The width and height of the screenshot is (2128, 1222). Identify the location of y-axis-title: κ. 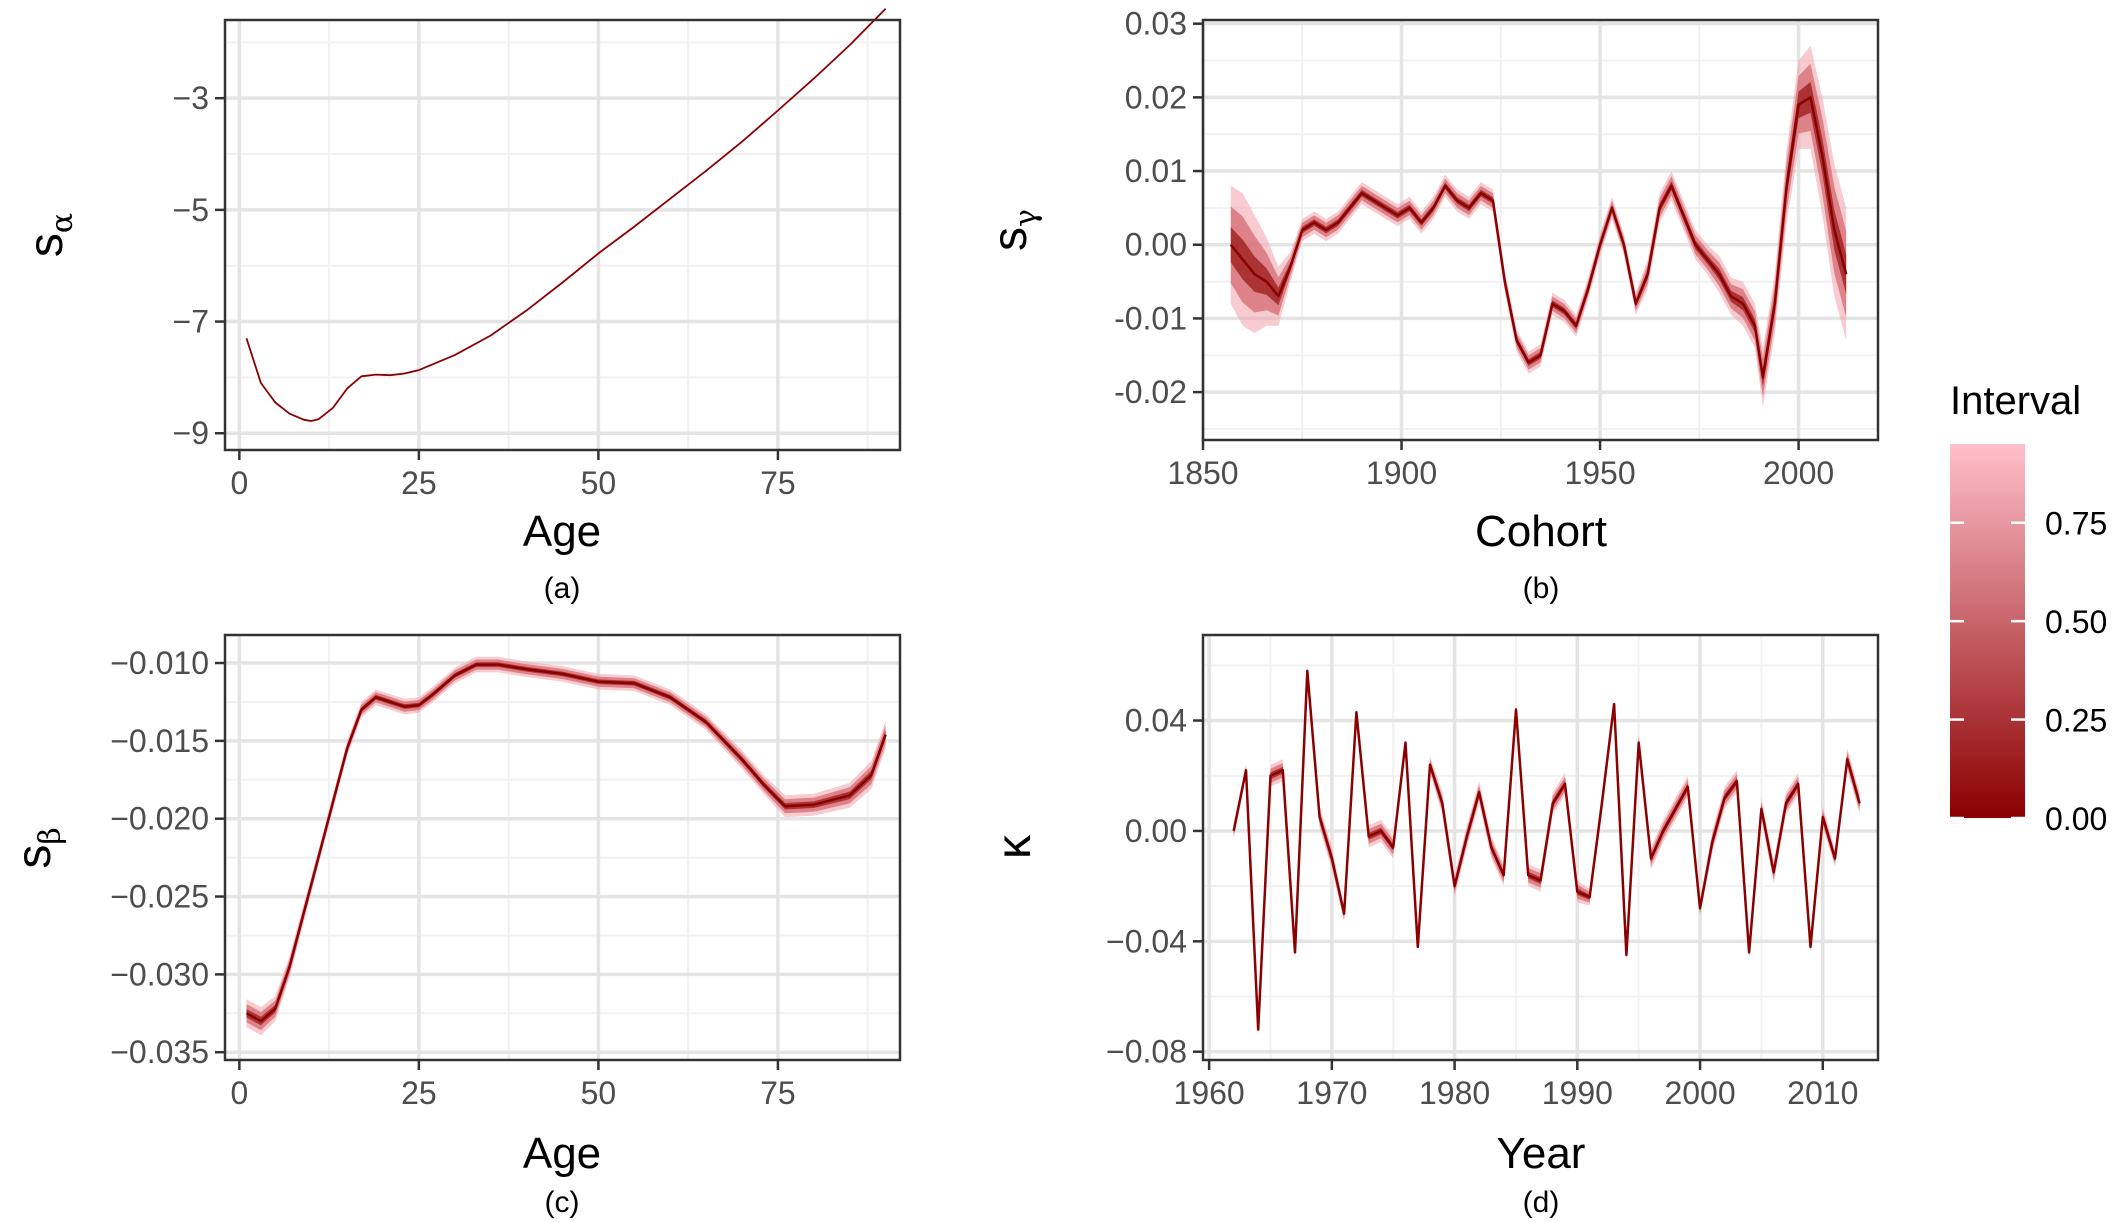
(1014, 846).